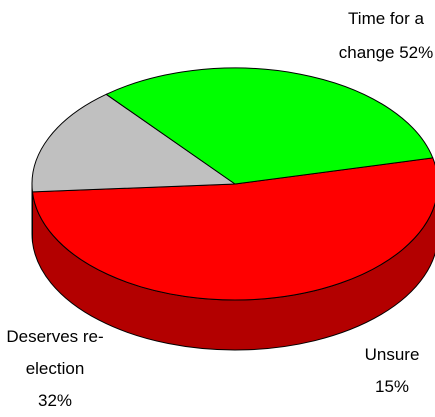 The image size is (435, 417). I want to click on label-deserves-reelection-line-1: Deserves re-, so click(54, 336).